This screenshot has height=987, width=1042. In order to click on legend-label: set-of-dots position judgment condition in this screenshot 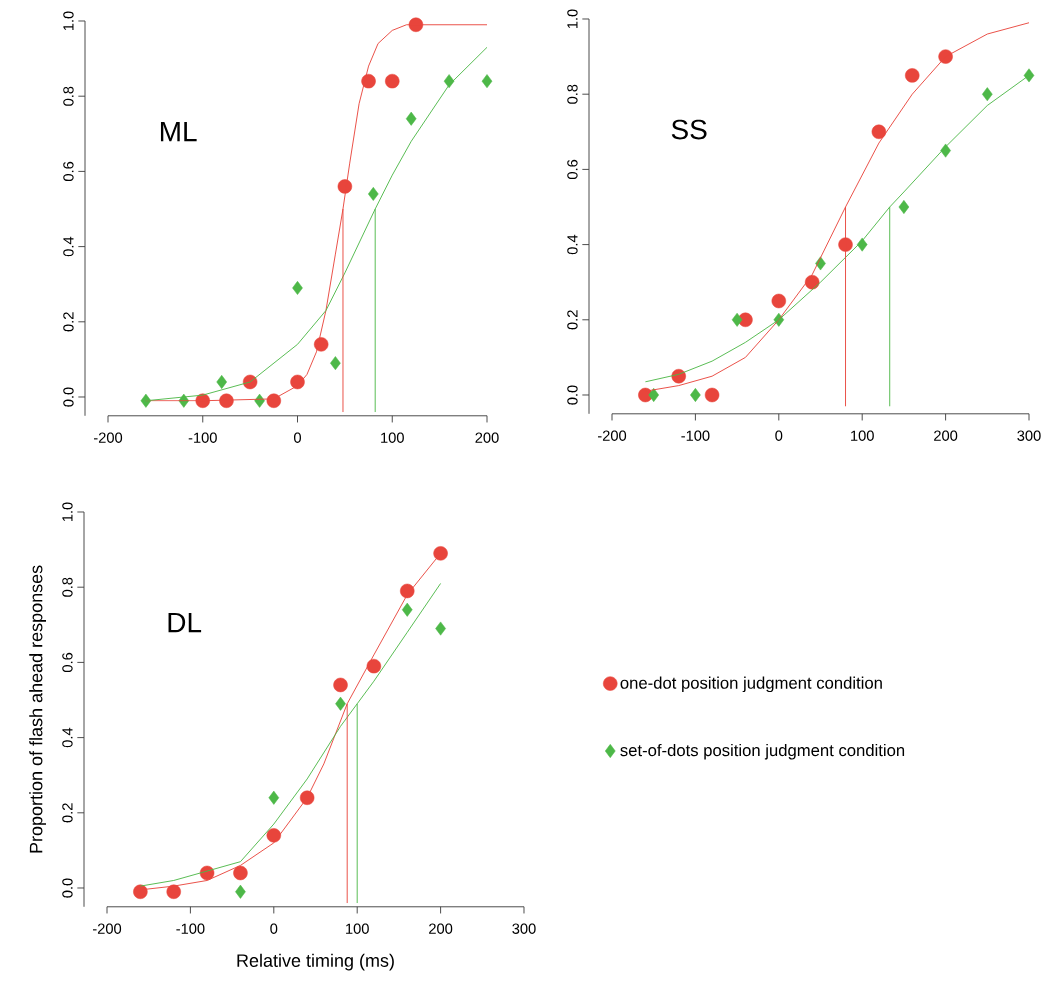, I will do `click(762, 751)`.